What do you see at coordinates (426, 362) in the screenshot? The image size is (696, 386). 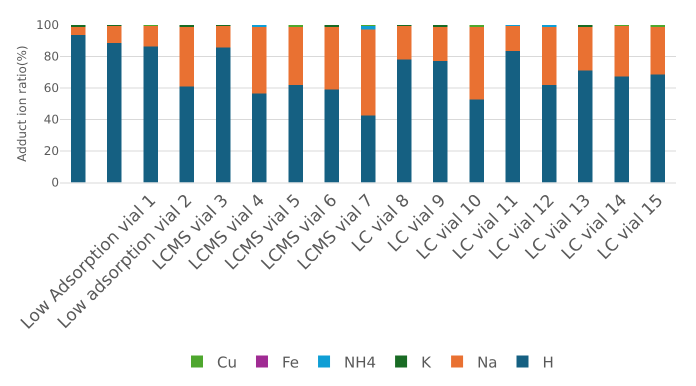 I see `legend-label: K` at bounding box center [426, 362].